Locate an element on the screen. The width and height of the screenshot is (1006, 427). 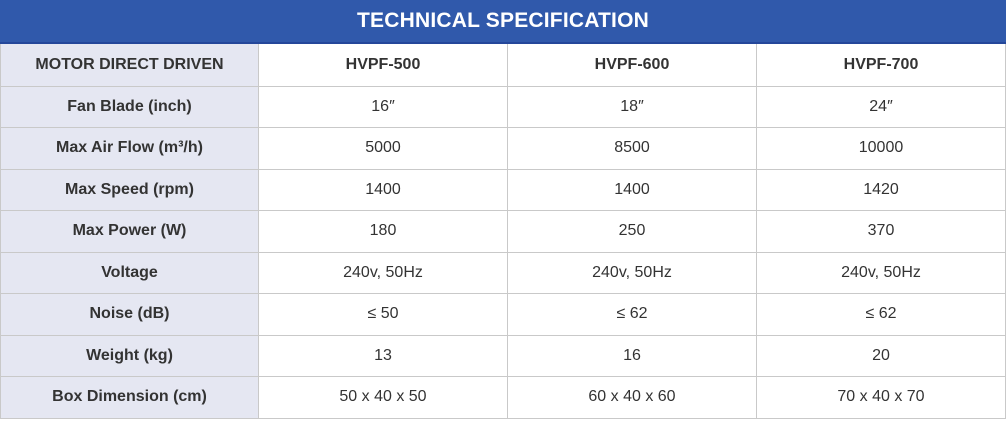
table-cell: 16 is located at coordinates (632, 355).